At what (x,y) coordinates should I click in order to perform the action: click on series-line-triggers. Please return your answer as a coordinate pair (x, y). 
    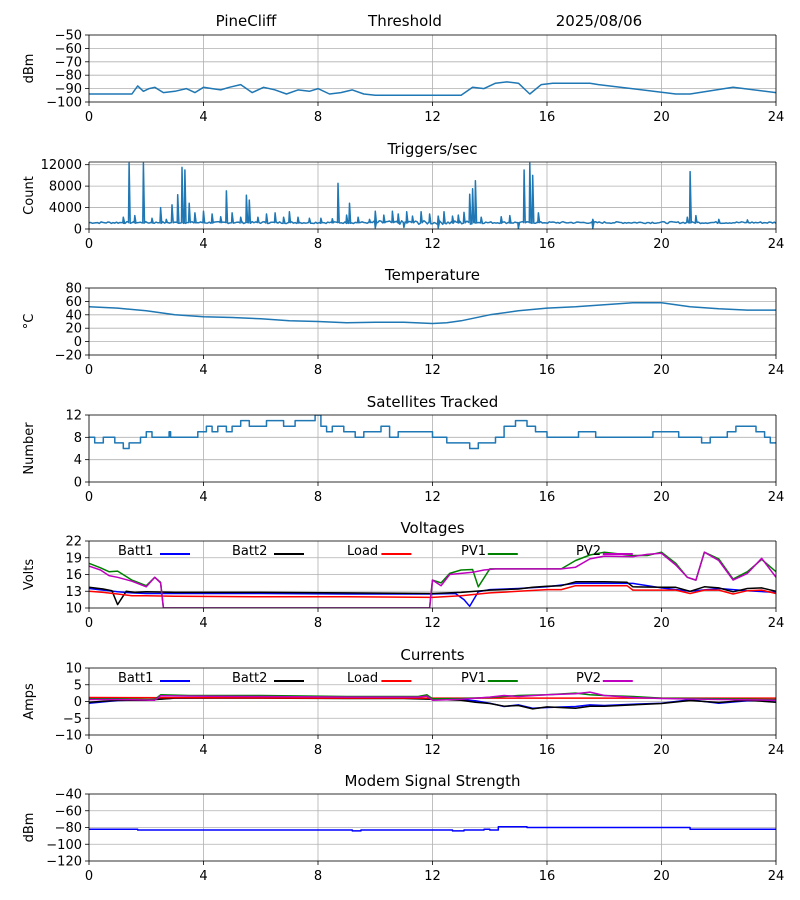
    Looking at the image, I should click on (432, 195).